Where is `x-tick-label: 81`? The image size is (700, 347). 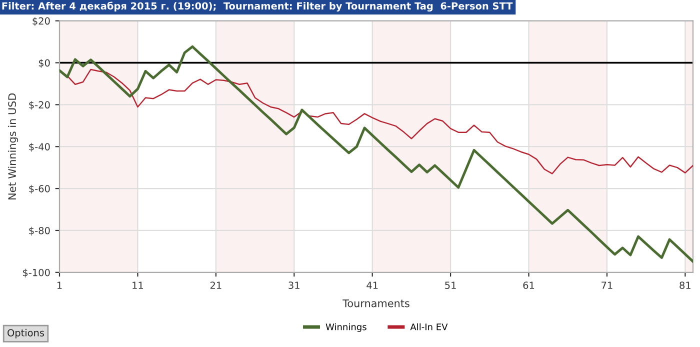
x-tick-label: 81 is located at coordinates (685, 285).